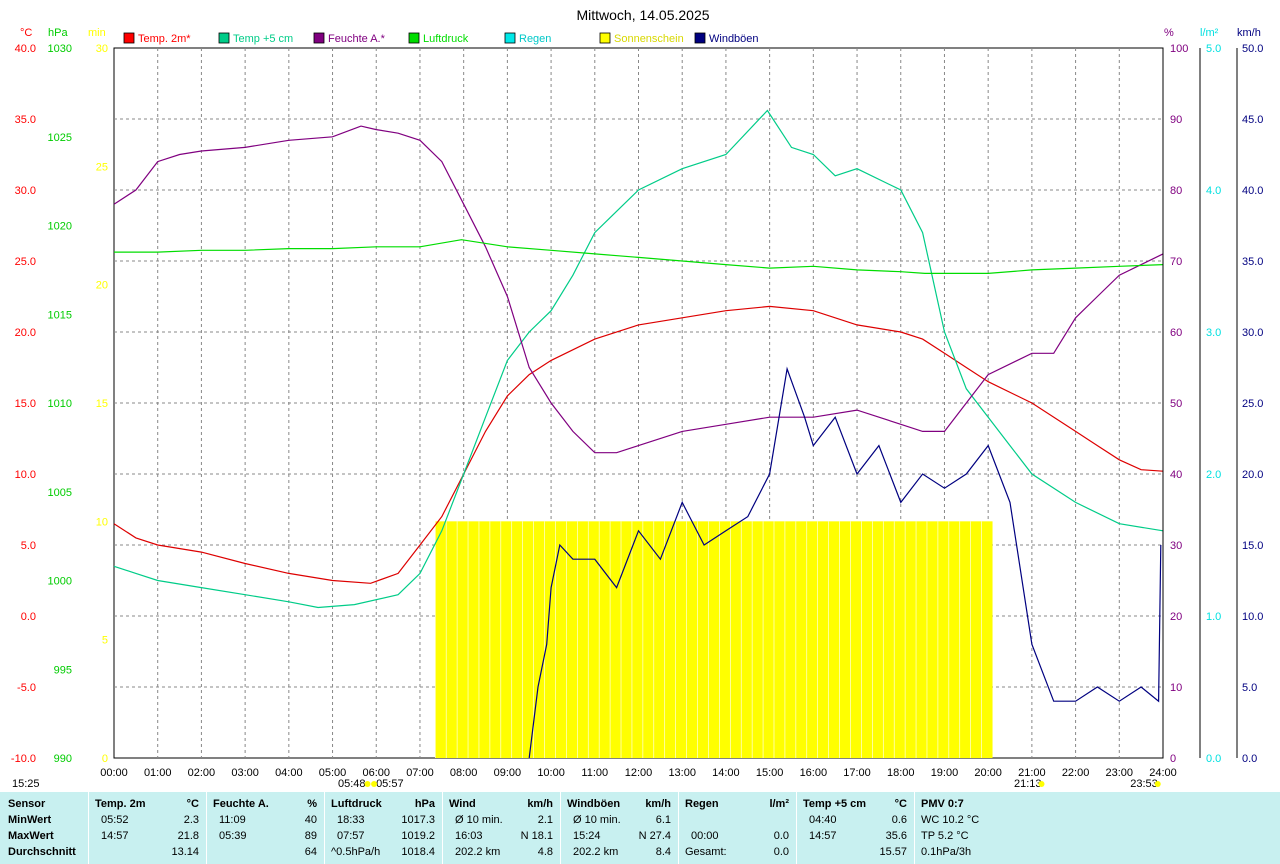  I want to click on x-tick-label: 10:00, so click(551, 773).